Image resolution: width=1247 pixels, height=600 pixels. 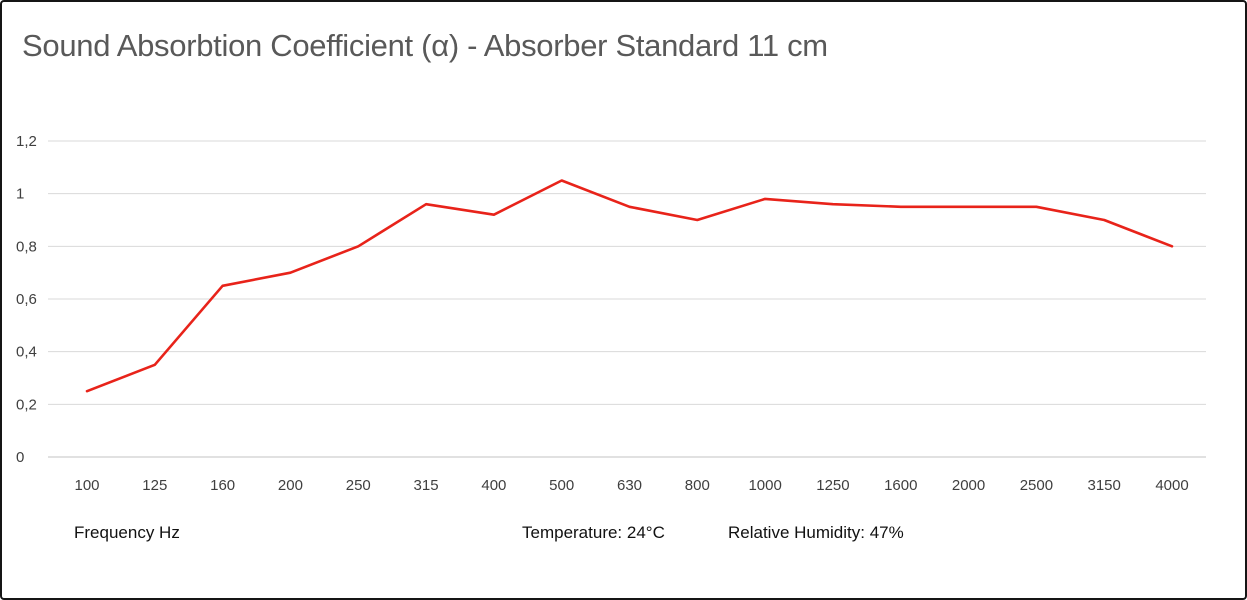 What do you see at coordinates (593, 532) in the screenshot?
I see `temperature-label: Temperature: 24°C` at bounding box center [593, 532].